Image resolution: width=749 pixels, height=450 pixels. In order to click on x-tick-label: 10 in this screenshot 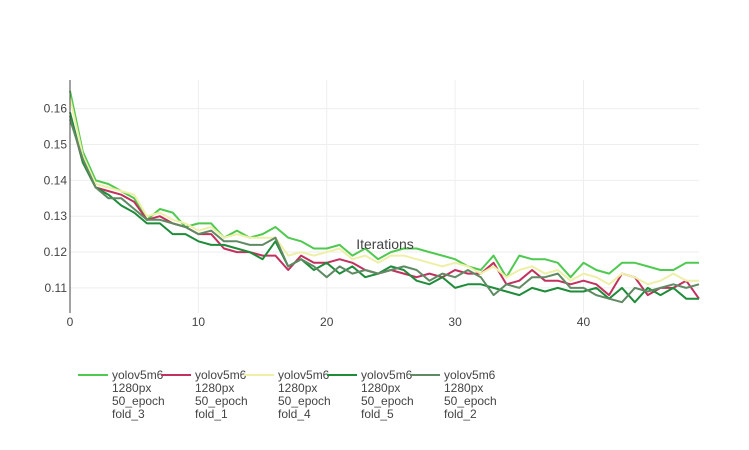, I will do `click(199, 322)`.